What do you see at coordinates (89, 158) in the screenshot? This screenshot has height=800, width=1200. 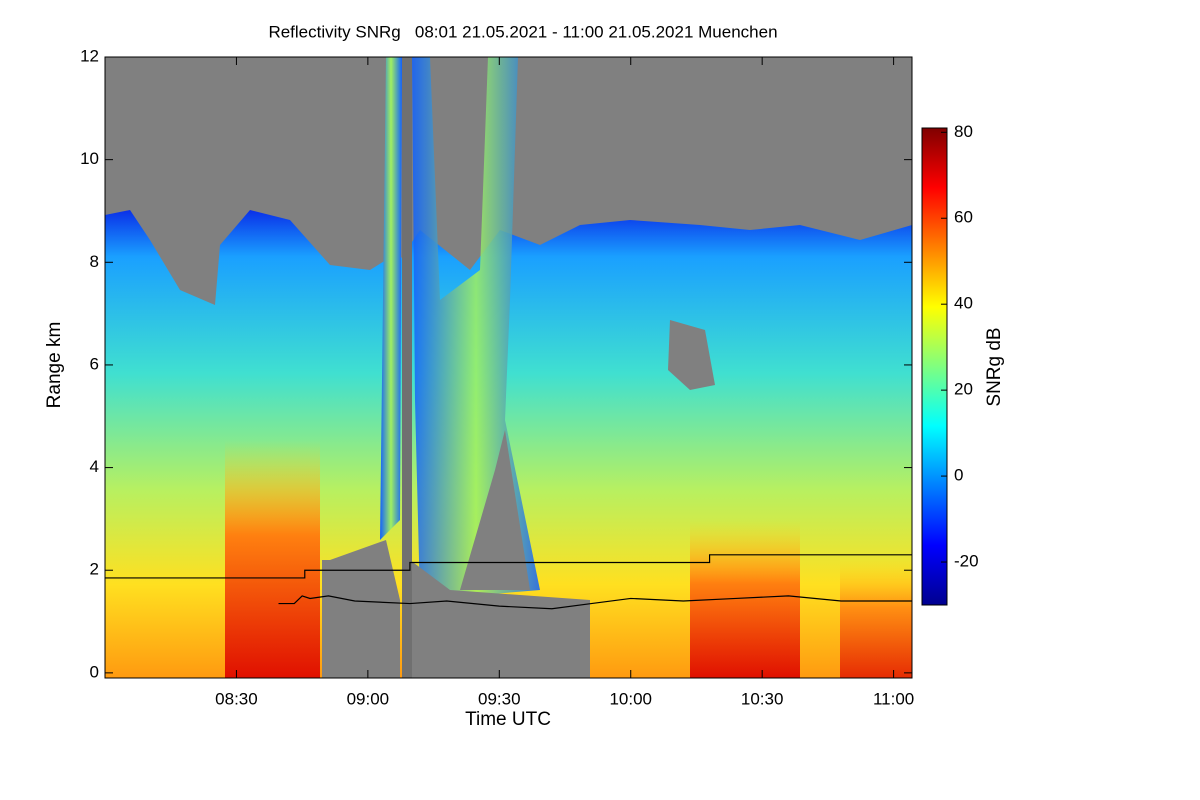 I see `y-tick-label: 10` at bounding box center [89, 158].